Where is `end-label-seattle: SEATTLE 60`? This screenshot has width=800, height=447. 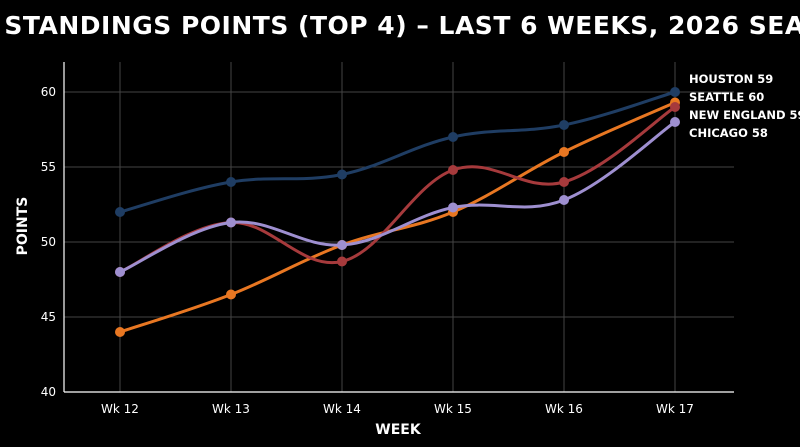
end-label-seattle: SEATTLE 60 is located at coordinates (726, 97).